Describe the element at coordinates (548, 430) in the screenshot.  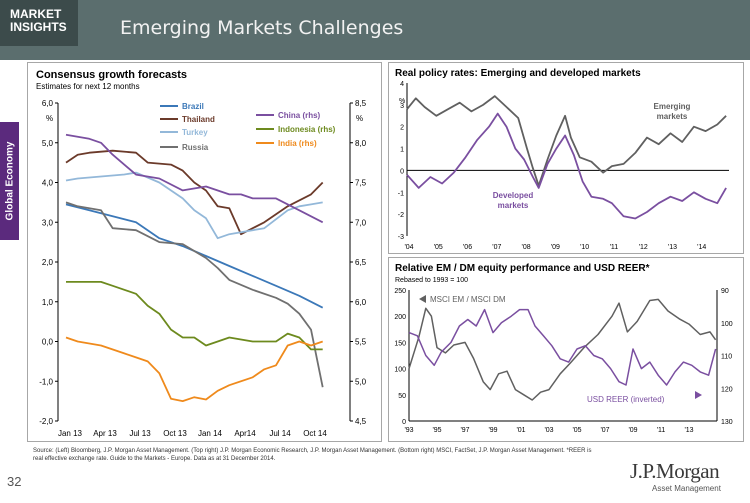
I see `x-tick-label: '03` at that location.